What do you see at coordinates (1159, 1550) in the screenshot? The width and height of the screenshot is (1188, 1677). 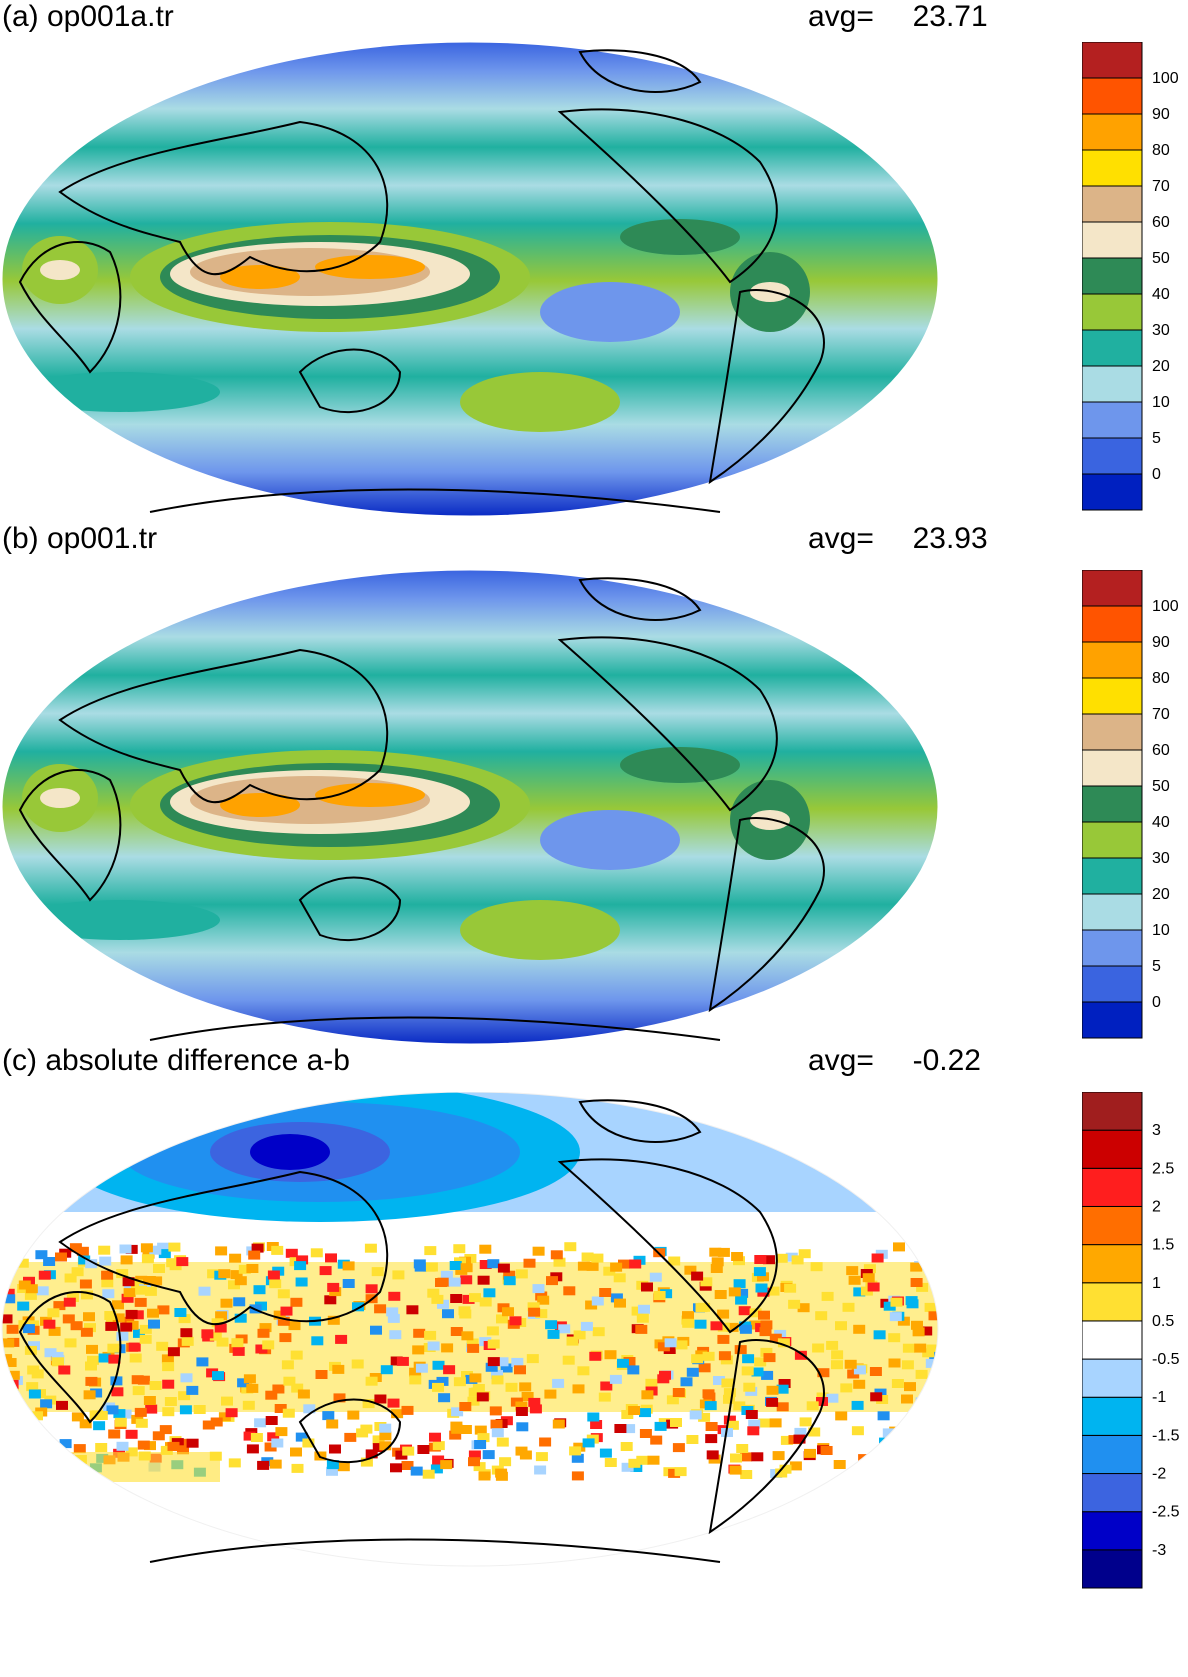 I see `colorbar-tick-label: -3` at bounding box center [1159, 1550].